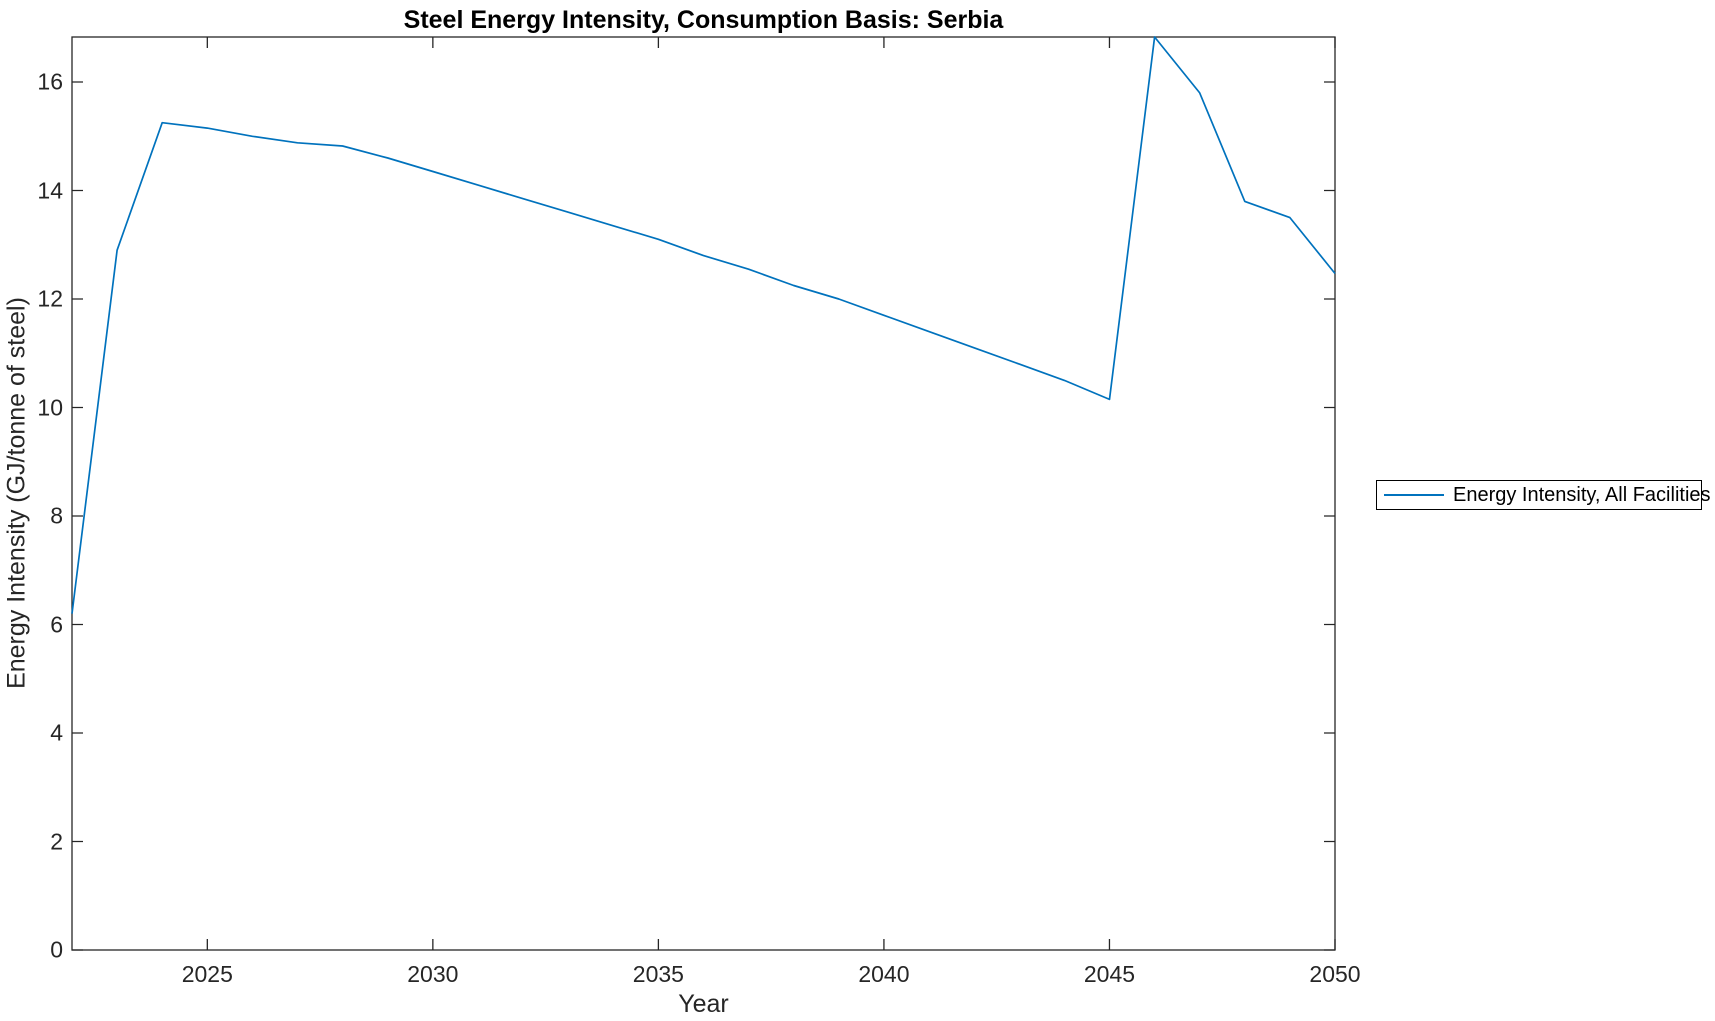 Image resolution: width=1715 pixels, height=1021 pixels. What do you see at coordinates (16, 493) in the screenshot?
I see `y-axis-label: Energy Intensity (GJ/tonne of steel)` at bounding box center [16, 493].